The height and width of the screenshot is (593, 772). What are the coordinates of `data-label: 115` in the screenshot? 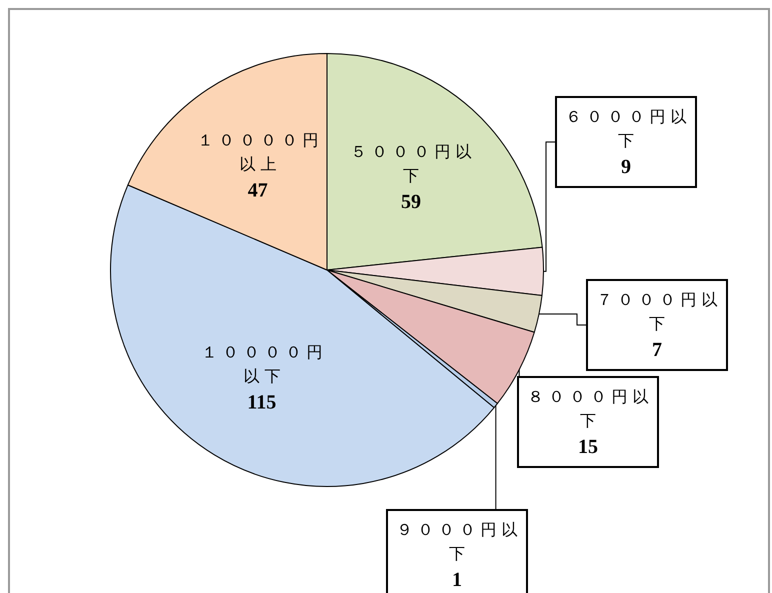 It's located at (261, 402).